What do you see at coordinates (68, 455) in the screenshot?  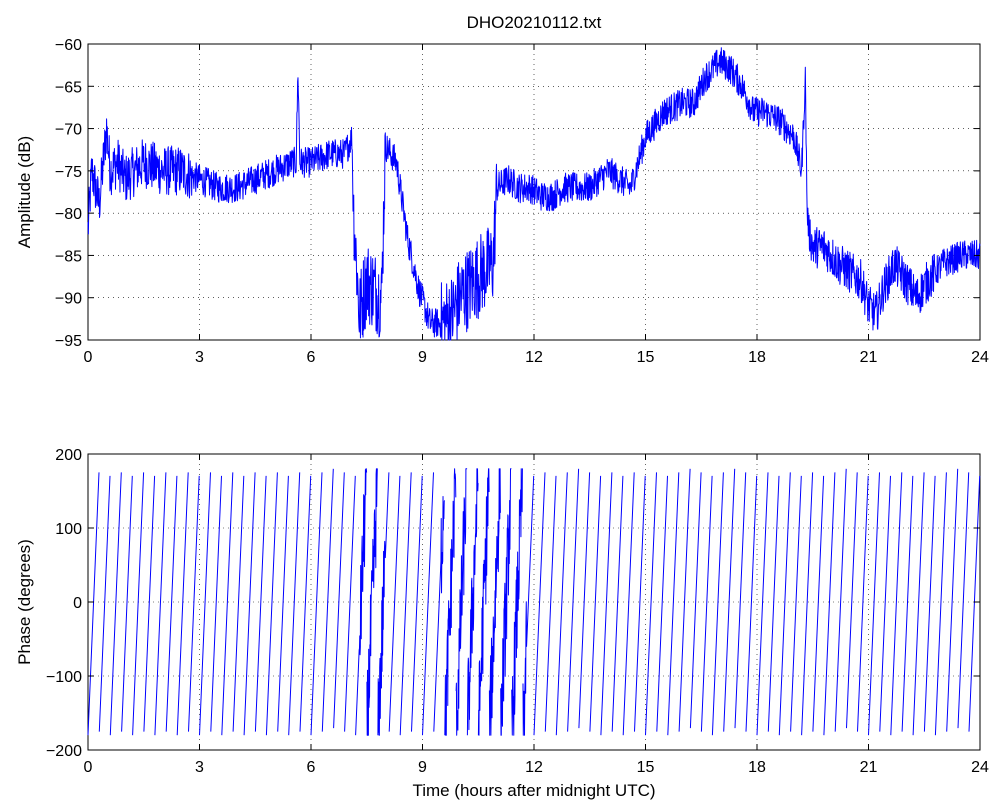 I see `y-tick-label: 200` at bounding box center [68, 455].